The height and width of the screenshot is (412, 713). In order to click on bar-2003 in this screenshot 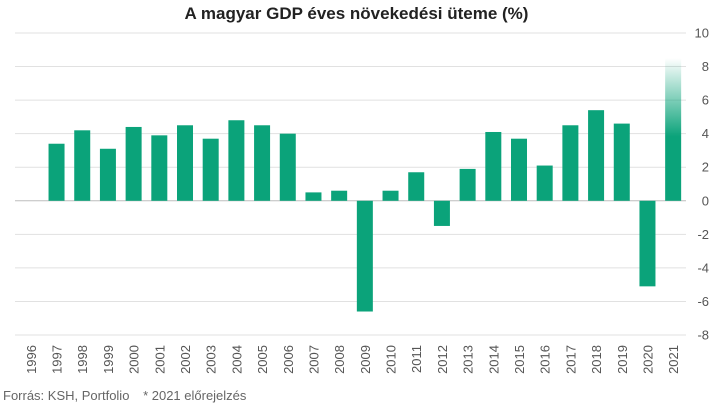, I will do `click(210, 169)`.